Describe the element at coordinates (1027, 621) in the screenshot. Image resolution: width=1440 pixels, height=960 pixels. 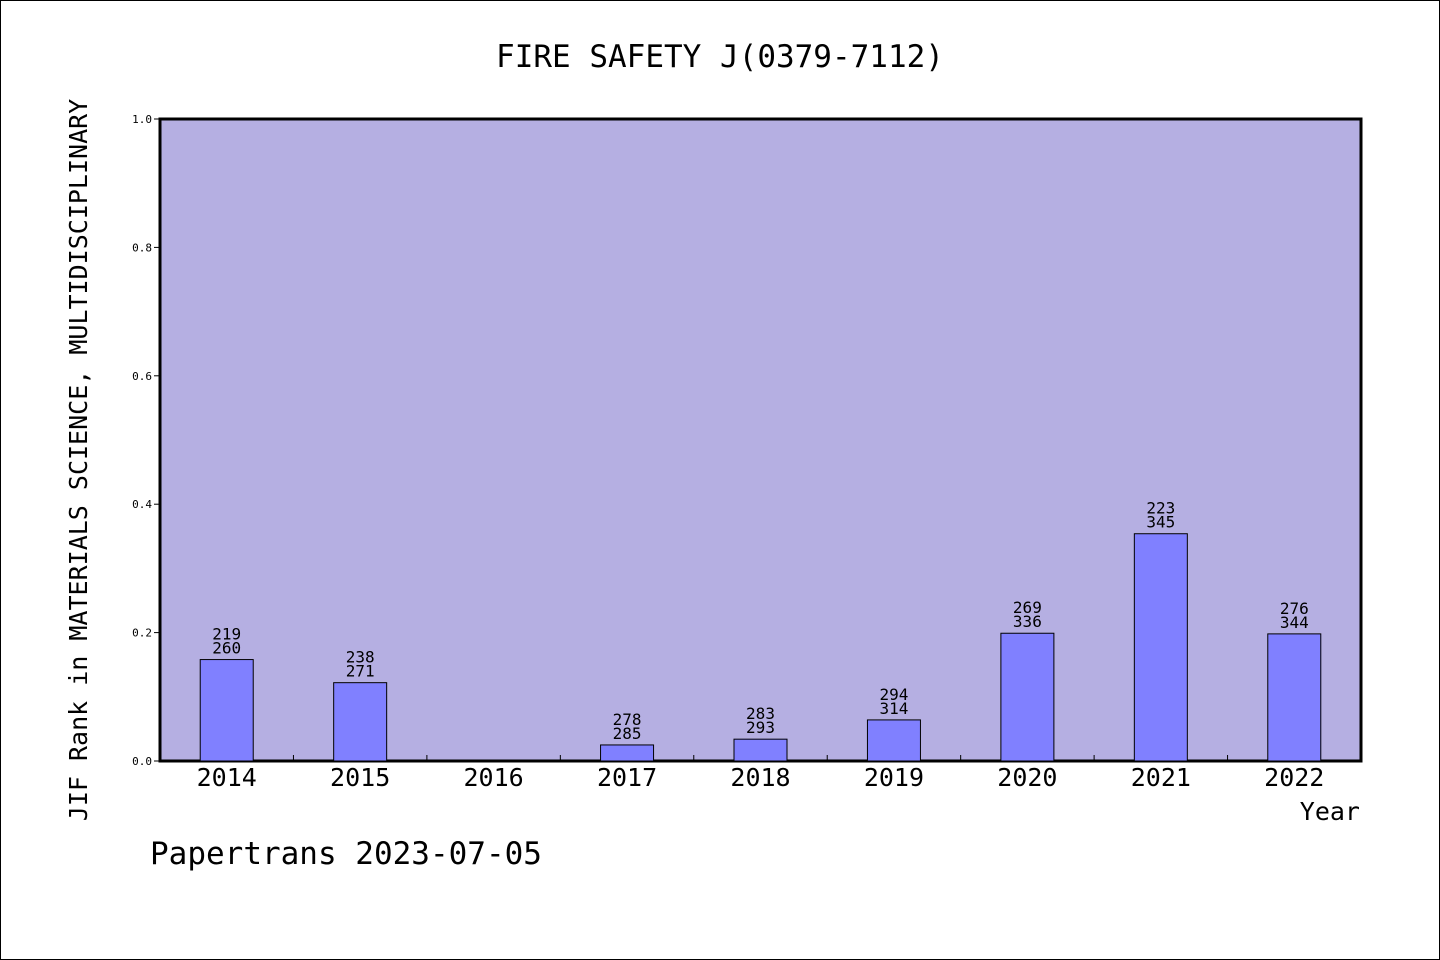
I see `bar-total-label: 336` at that location.